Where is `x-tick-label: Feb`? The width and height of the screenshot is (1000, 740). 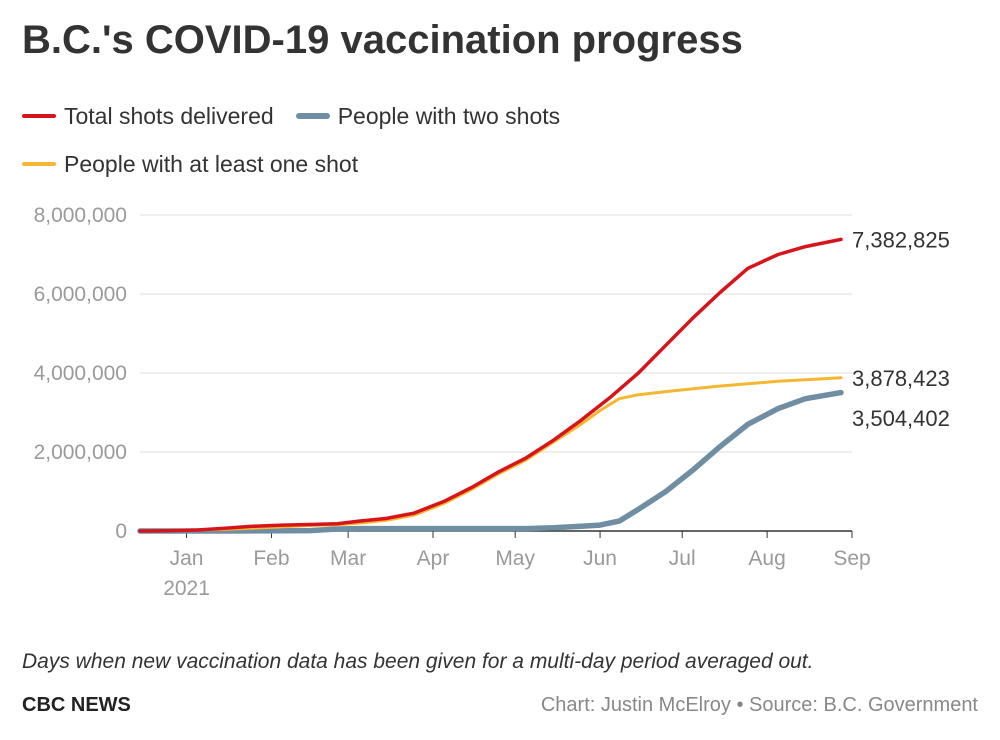 x-tick-label: Feb is located at coordinates (271, 558).